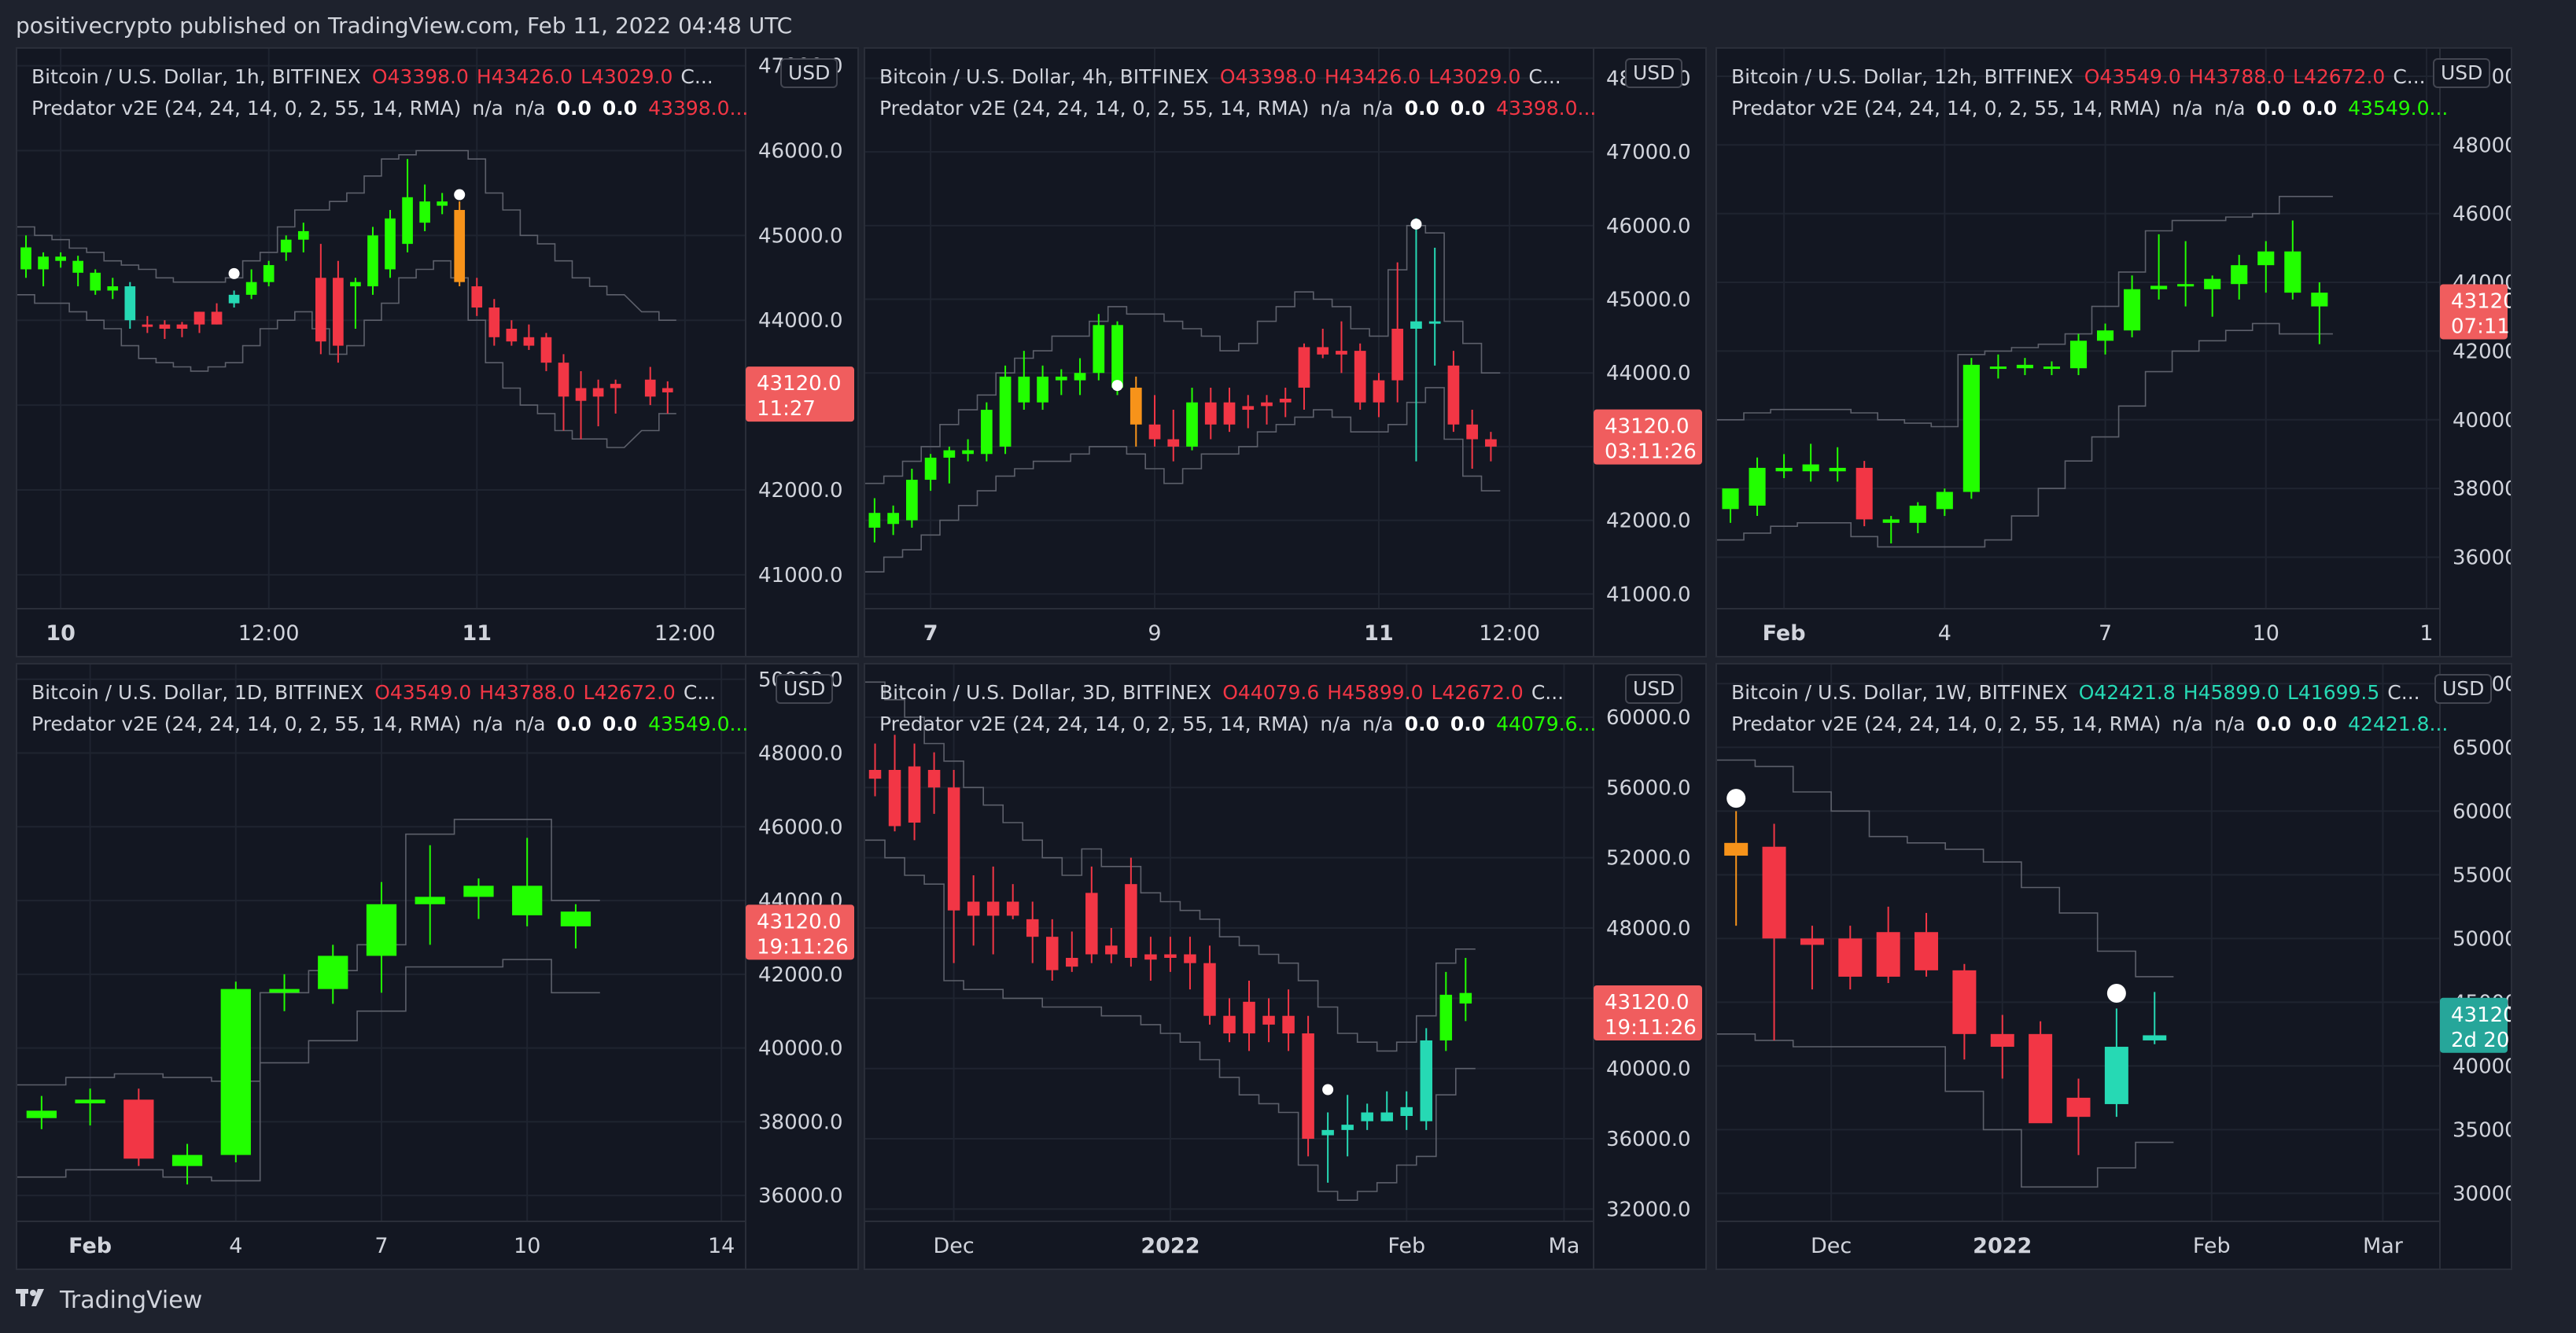  Describe the element at coordinates (1328, 1090) in the screenshot. I see `signal-dot` at that location.